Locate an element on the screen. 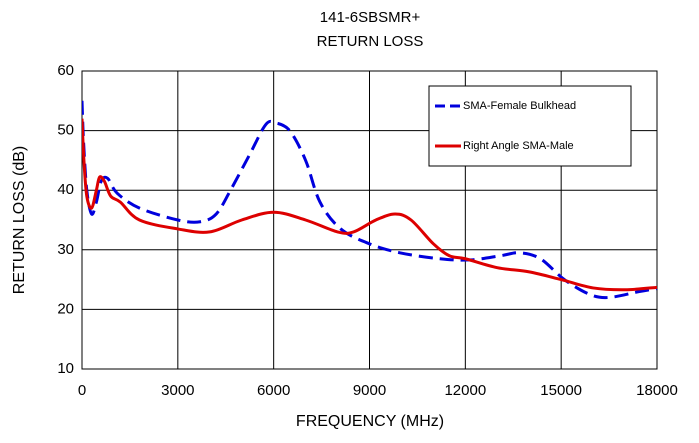  x-tick-label: 3000 is located at coordinates (177, 390).